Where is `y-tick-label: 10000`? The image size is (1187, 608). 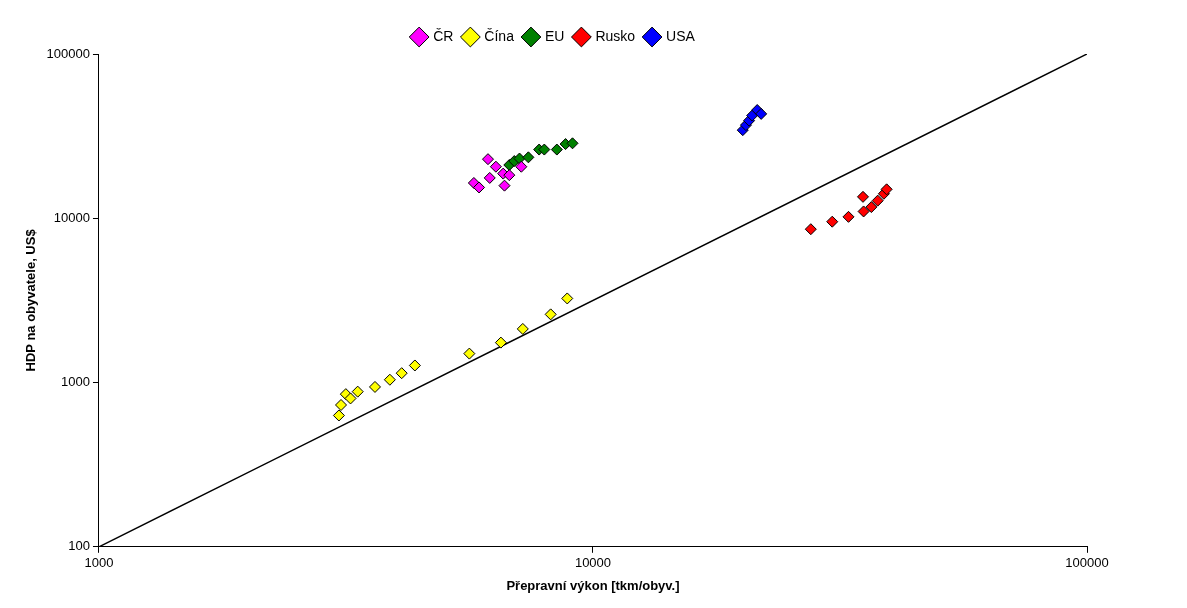
y-tick-label: 10000 is located at coordinates (71, 217).